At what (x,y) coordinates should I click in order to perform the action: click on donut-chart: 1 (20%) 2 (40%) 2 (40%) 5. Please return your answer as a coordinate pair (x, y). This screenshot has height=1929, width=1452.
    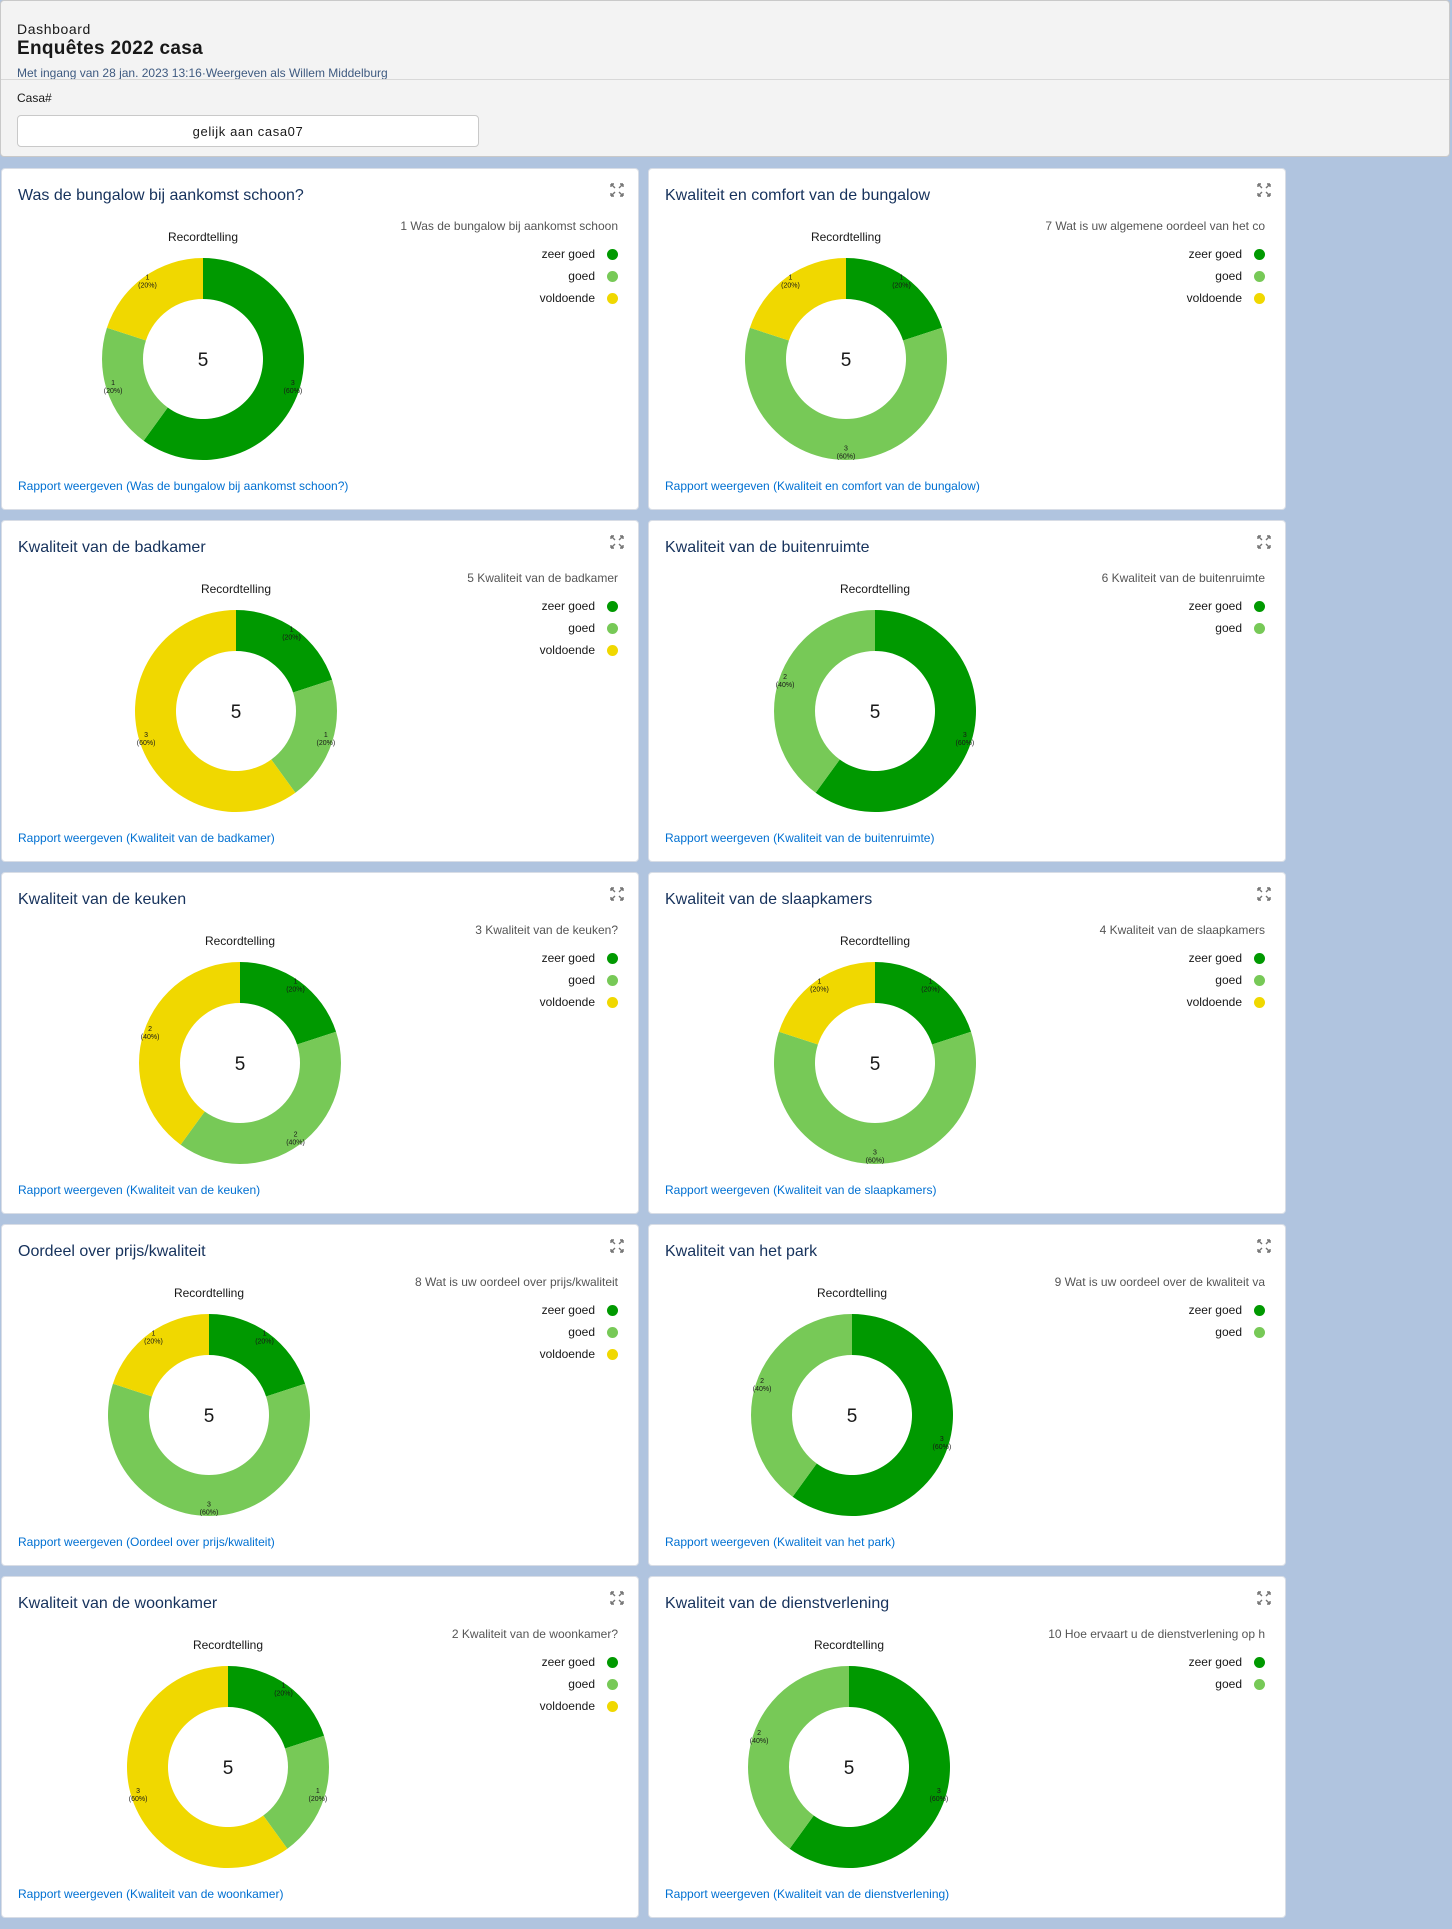
    Looking at the image, I should click on (240, 1063).